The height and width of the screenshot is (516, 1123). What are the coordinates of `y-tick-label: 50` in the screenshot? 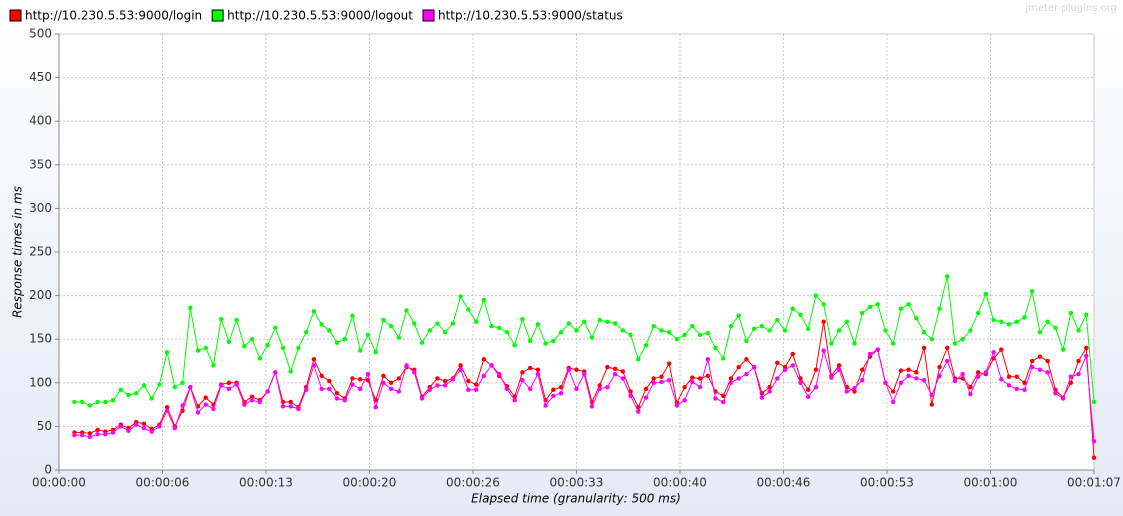 It's located at (44, 426).